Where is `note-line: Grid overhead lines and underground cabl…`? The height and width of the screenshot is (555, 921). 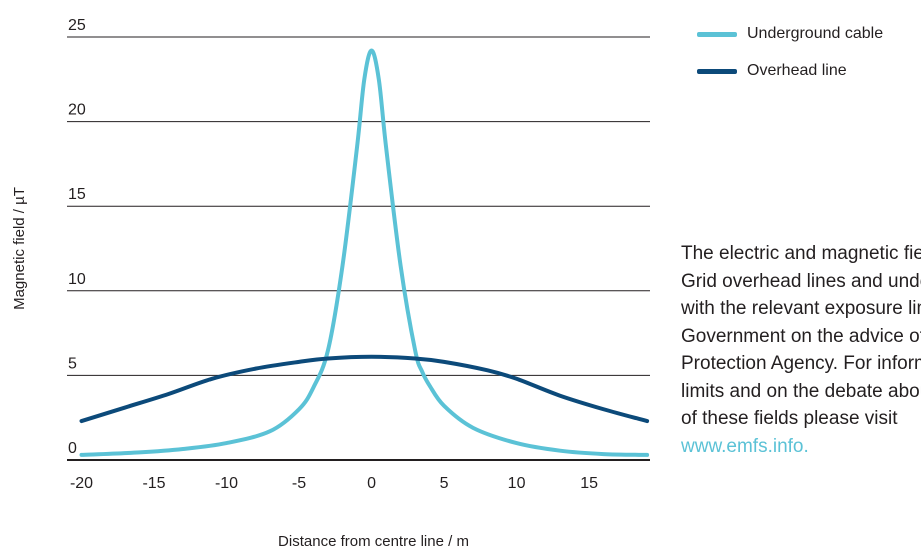
note-line: Grid overhead lines and underground cabl… is located at coordinates (801, 281).